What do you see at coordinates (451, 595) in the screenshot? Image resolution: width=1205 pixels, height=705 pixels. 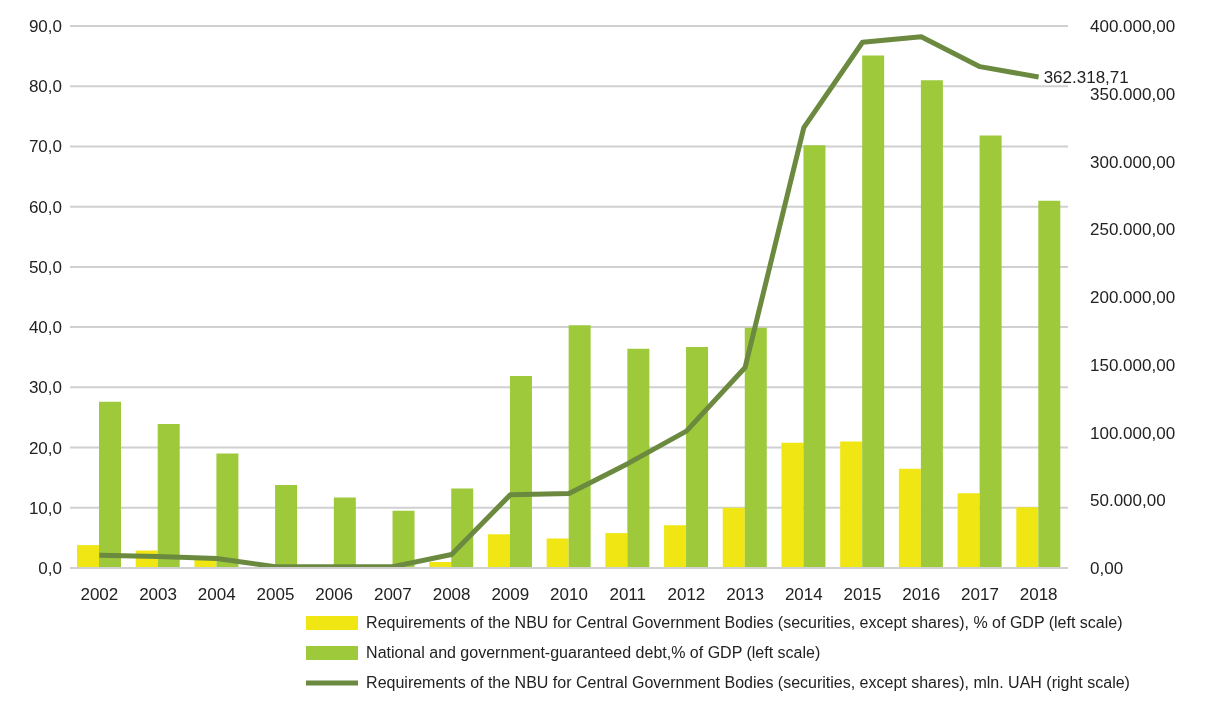 I see `x-tick-label: 2008` at bounding box center [451, 595].